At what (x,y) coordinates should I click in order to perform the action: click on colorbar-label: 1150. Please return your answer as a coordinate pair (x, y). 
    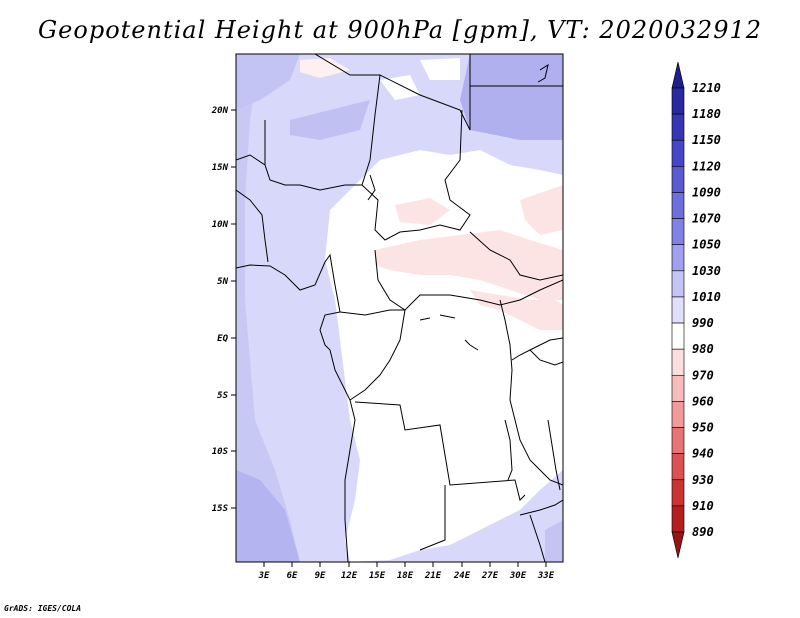
    Looking at the image, I should click on (706, 140).